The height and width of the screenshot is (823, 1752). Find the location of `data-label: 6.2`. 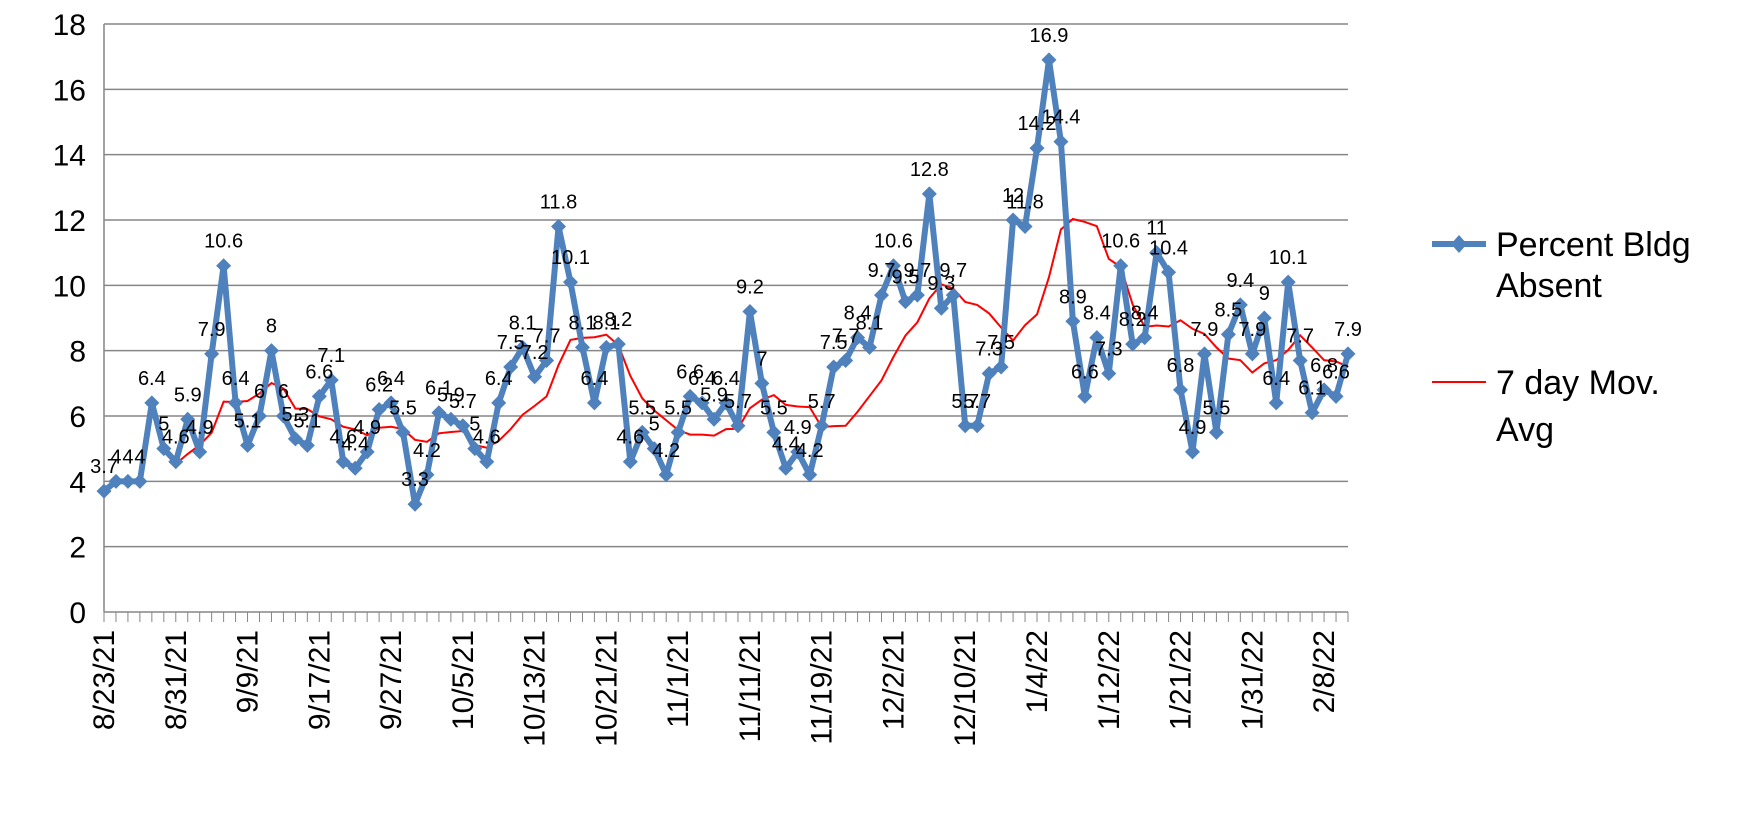

data-label: 6.2 is located at coordinates (379, 385).